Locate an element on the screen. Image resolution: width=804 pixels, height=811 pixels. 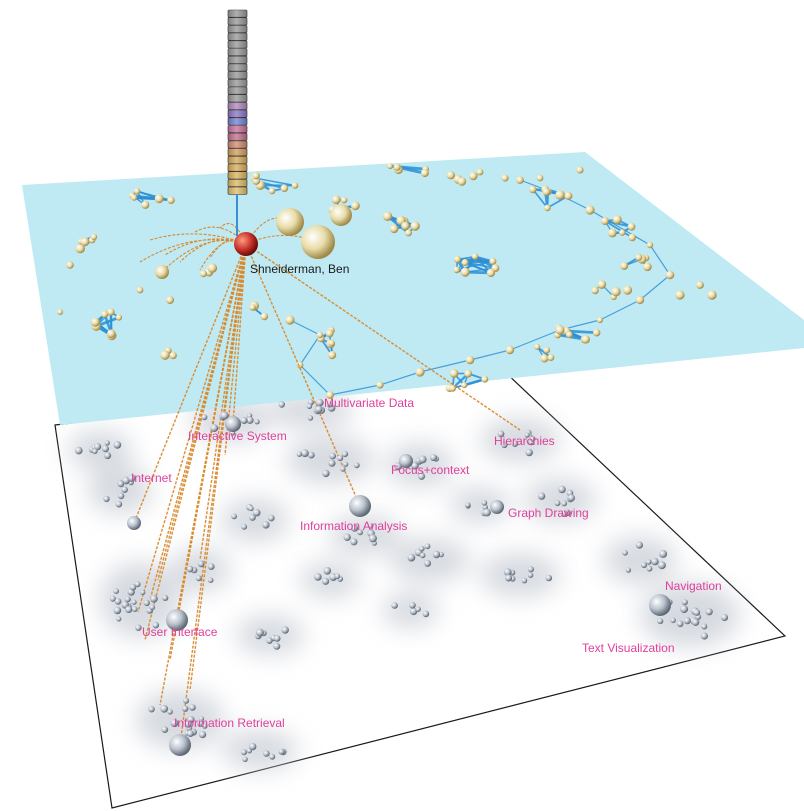
topic-node-internet is located at coordinates (134, 523).